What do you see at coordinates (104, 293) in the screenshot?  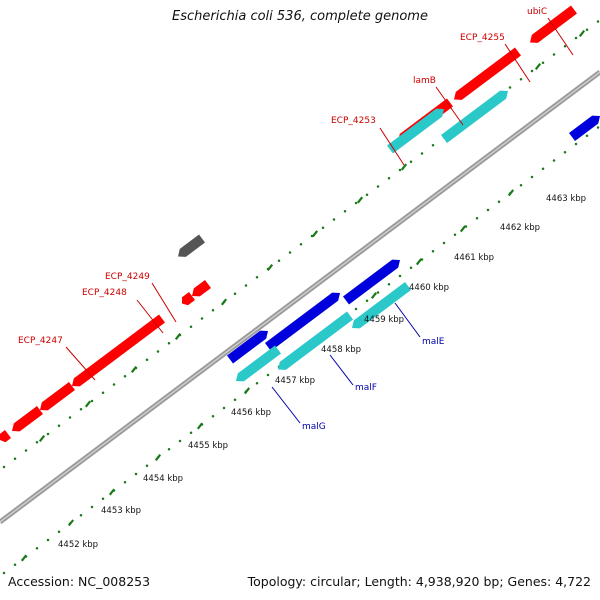 I see `gene-label-ecp-4248: ECP_4248` at bounding box center [104, 293].